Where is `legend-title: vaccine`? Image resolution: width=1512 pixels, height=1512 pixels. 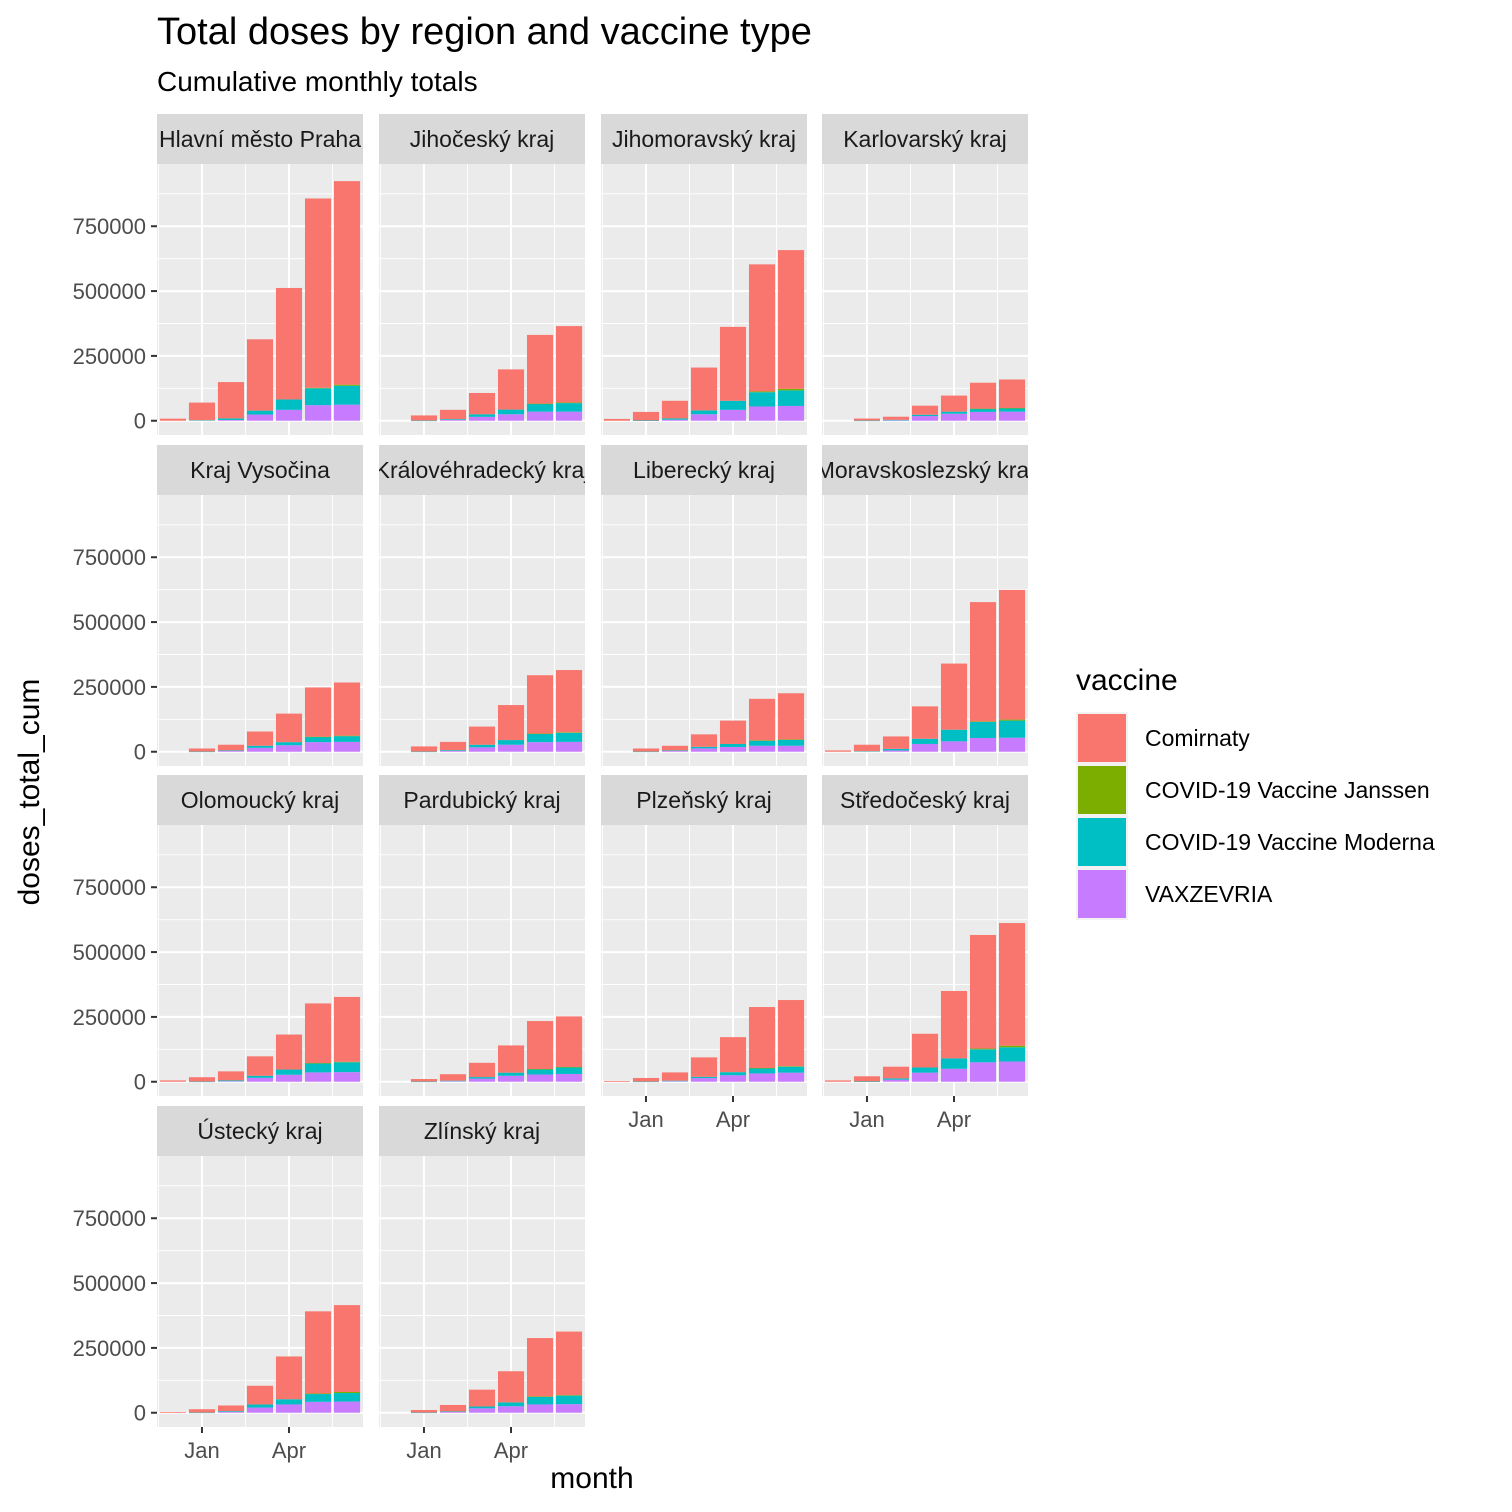 legend-title: vaccine is located at coordinates (1127, 680).